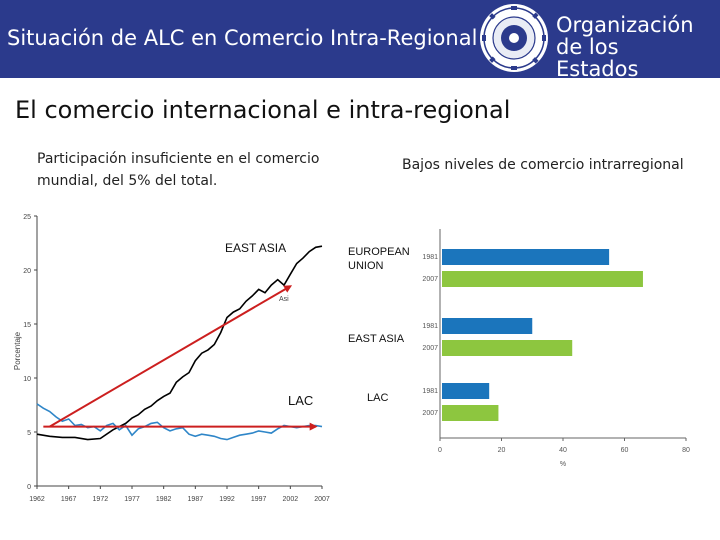 The image size is (720, 540). I want to click on east-asia-arrow, so click(171, 356).